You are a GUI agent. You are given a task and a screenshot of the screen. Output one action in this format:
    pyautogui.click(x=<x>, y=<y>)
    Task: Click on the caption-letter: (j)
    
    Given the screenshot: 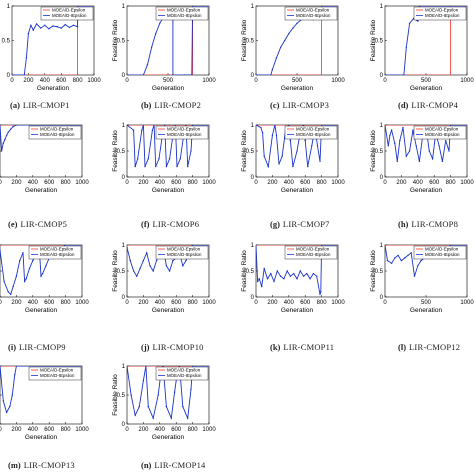 What is the action you would take?
    pyautogui.click(x=145, y=347)
    